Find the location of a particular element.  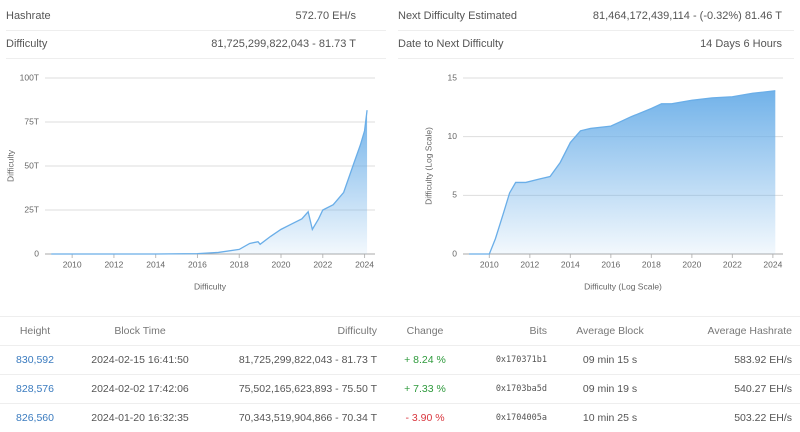

cell: 2024-01-20 16:32:35 is located at coordinates (140, 418).